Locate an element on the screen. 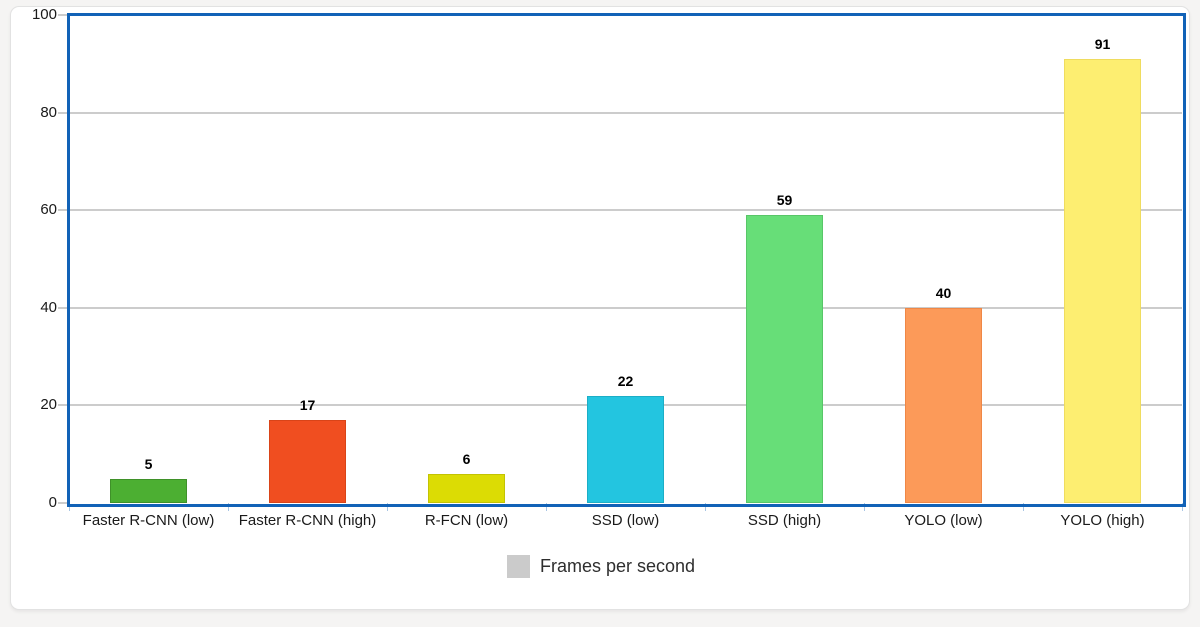 This screenshot has height=627, width=1200. bar-value-label: 17 is located at coordinates (307, 405).